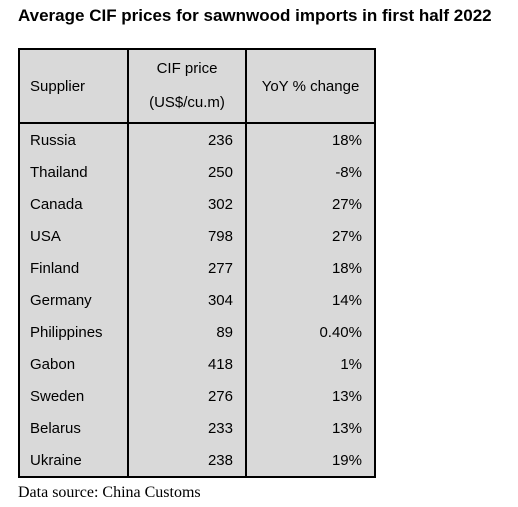  I want to click on table-row: Russia 236 18%, so click(197, 139).